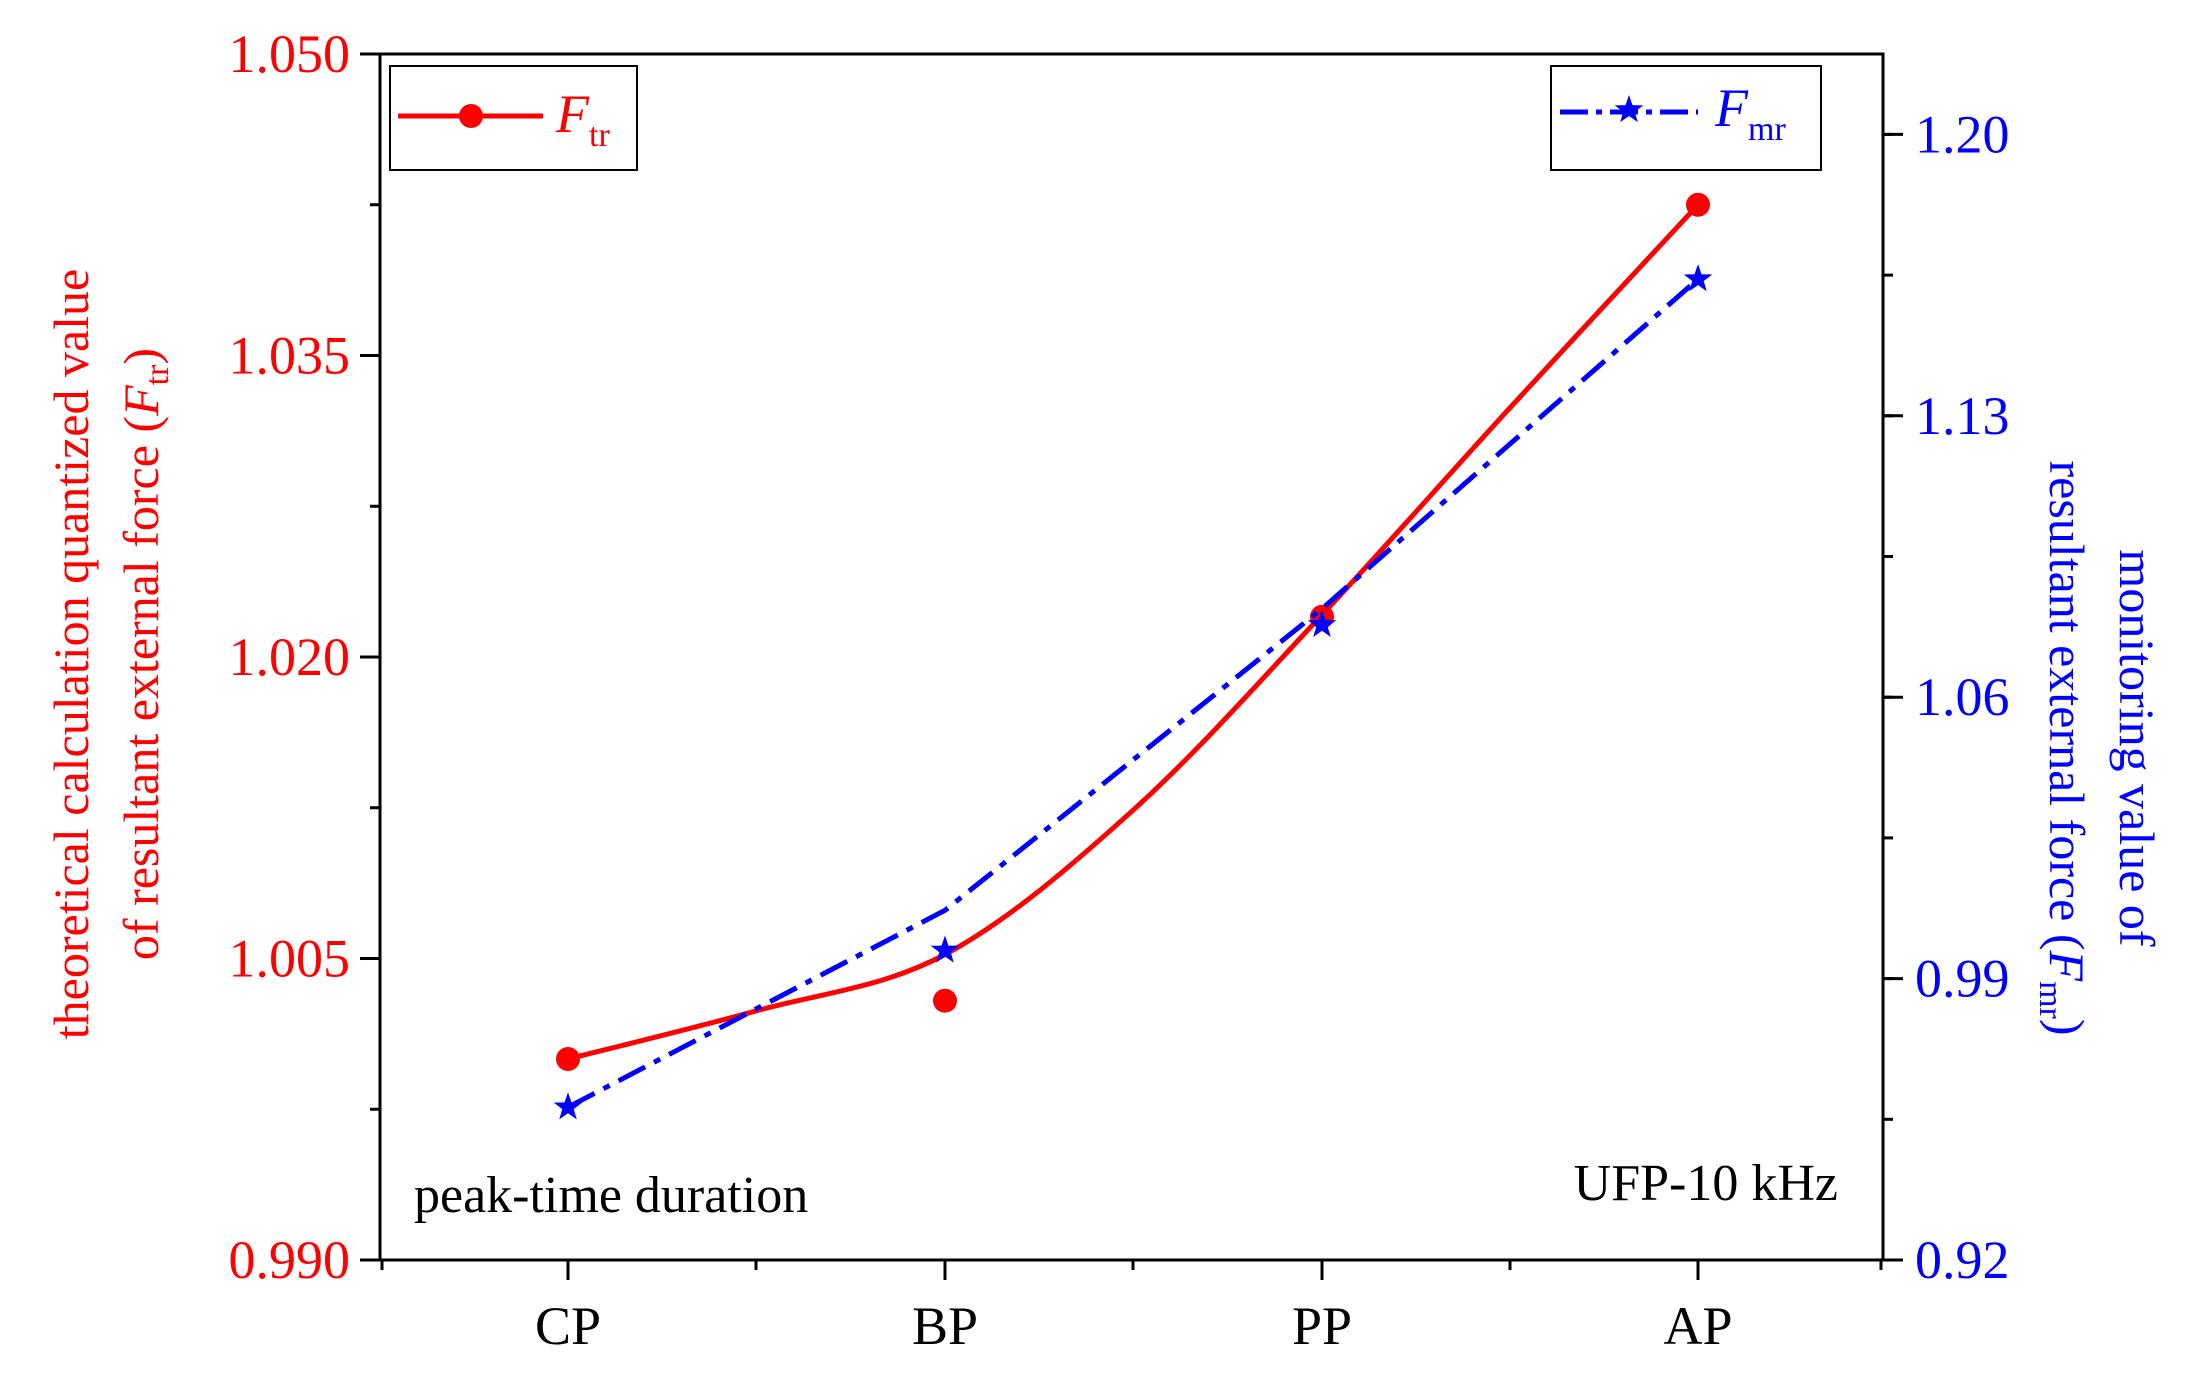  Describe the element at coordinates (1697, 1326) in the screenshot. I see `x-axis-tick-label: AP` at that location.